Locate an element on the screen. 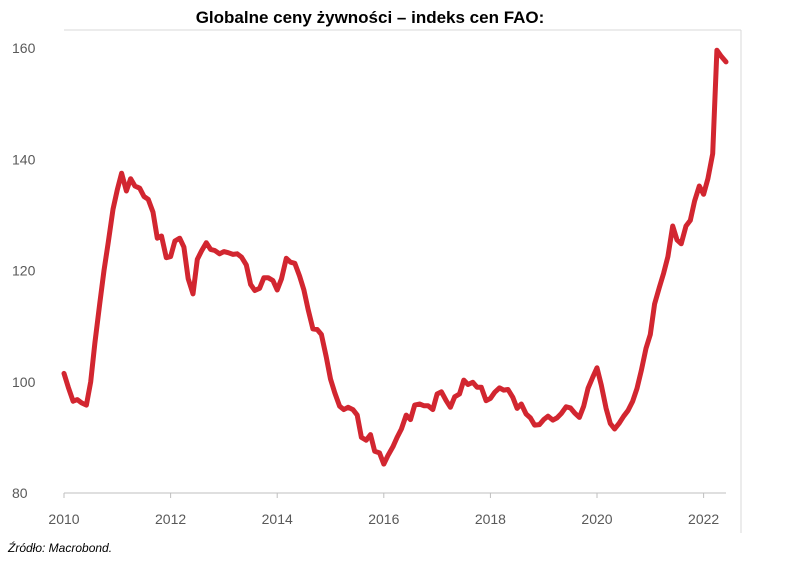 This screenshot has height=561, width=808. chart-title: Globalne ceny żywności – indeks cen FAO: is located at coordinates (370, 17).